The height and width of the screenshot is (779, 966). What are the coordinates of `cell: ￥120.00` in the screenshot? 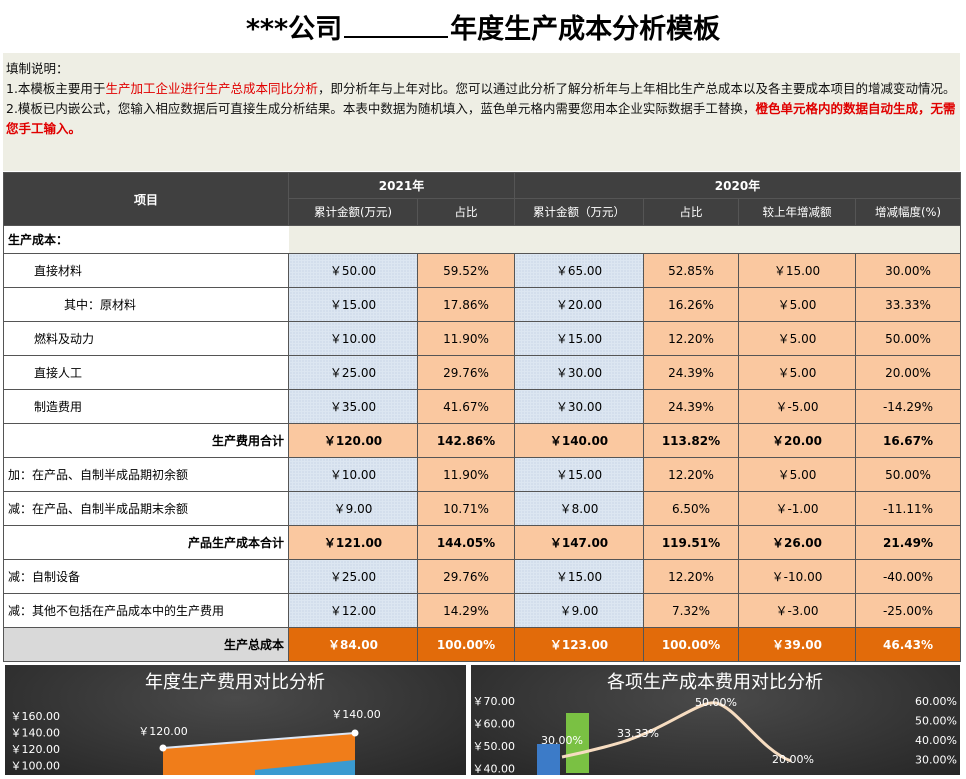 It's located at (353, 440).